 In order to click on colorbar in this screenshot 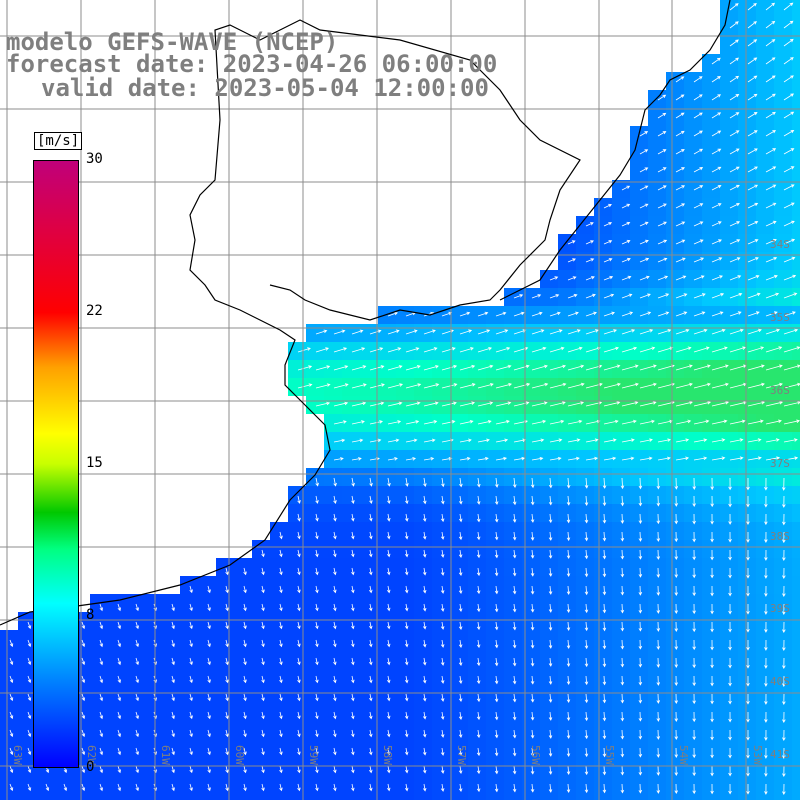, I will do `click(56, 464)`.